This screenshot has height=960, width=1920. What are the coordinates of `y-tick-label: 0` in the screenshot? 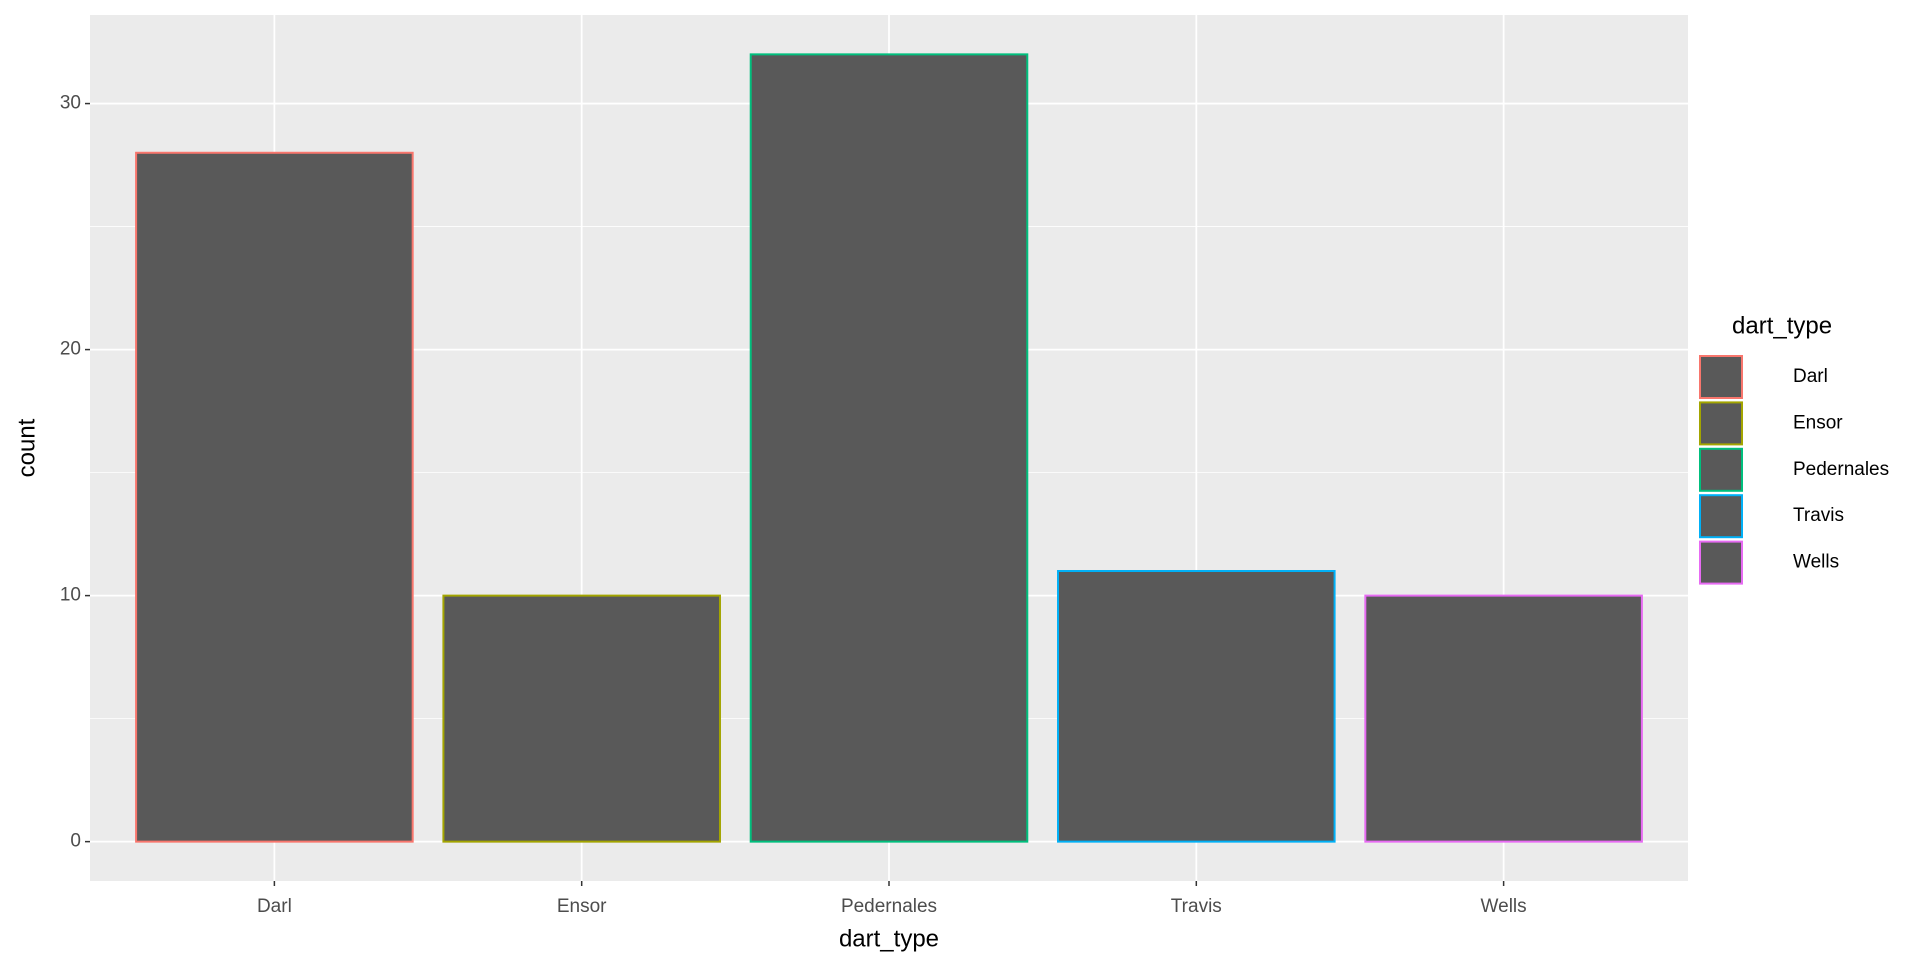 It's located at (75, 841).